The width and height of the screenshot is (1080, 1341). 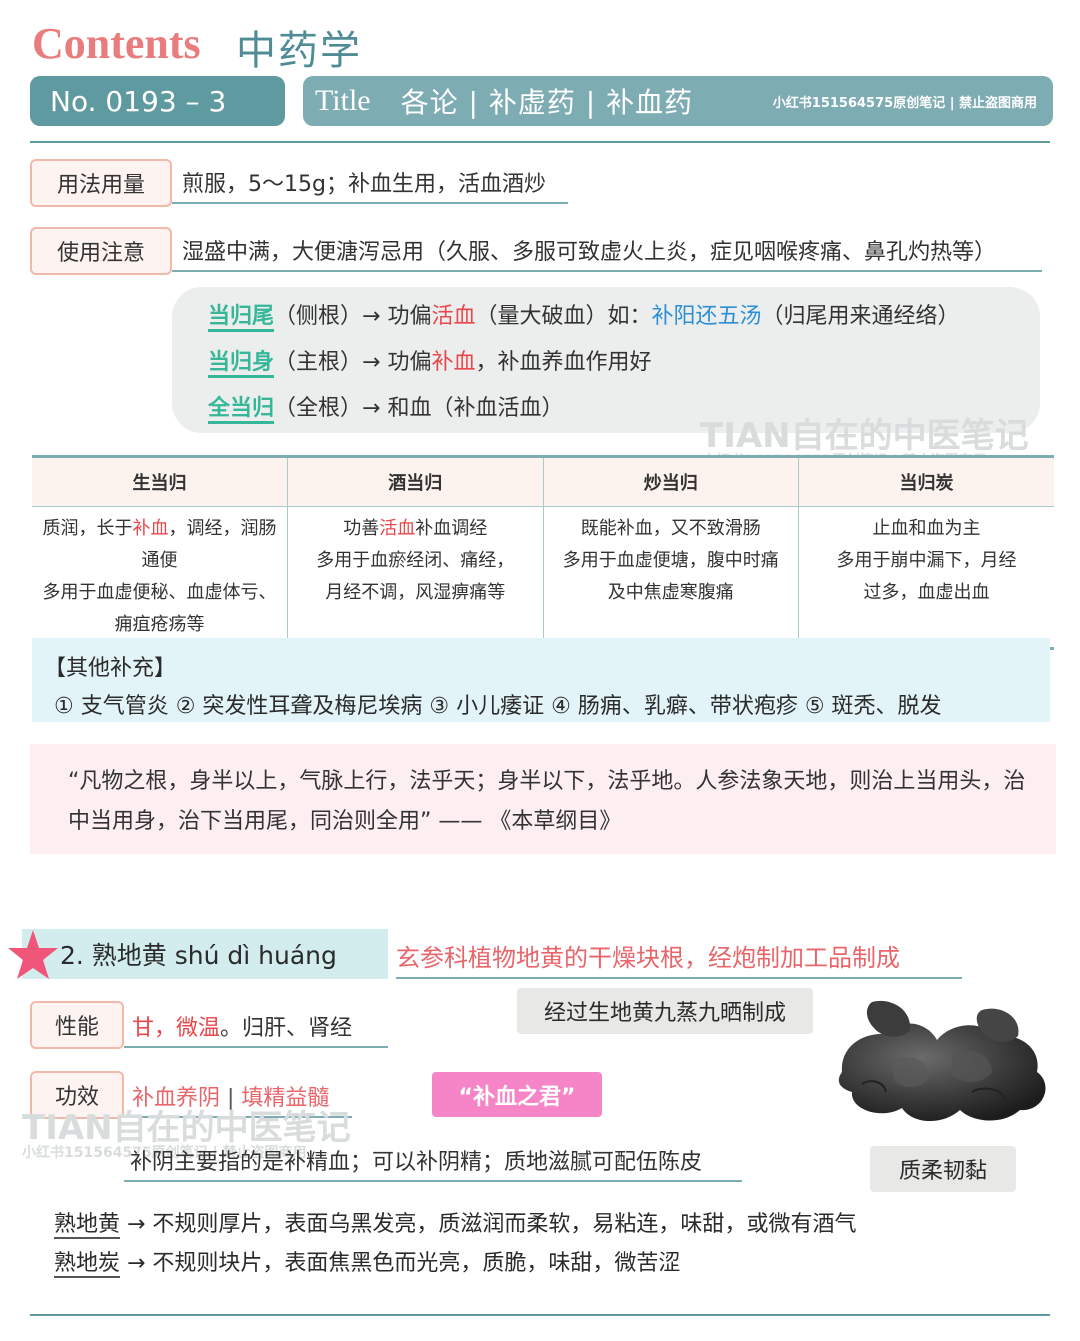 I want to click on section-description: 玄参科植物地黄的干燥块根，经炮制加工品制成, so click(x=679, y=958).